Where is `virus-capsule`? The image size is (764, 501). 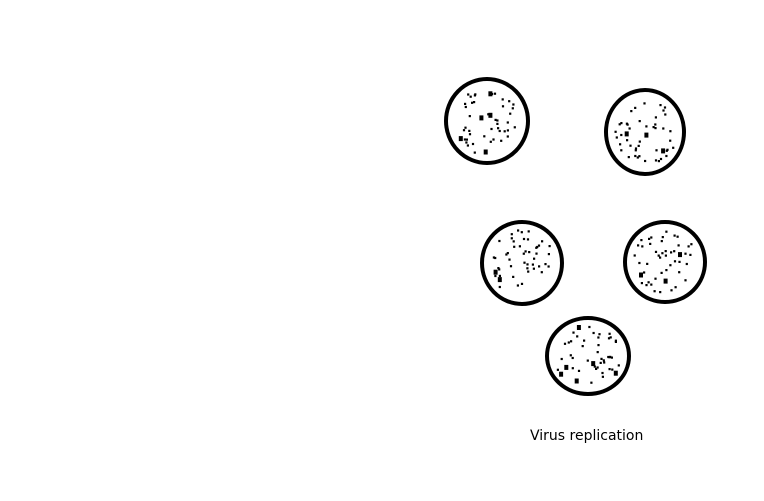 virus-capsule is located at coordinates (522, 263).